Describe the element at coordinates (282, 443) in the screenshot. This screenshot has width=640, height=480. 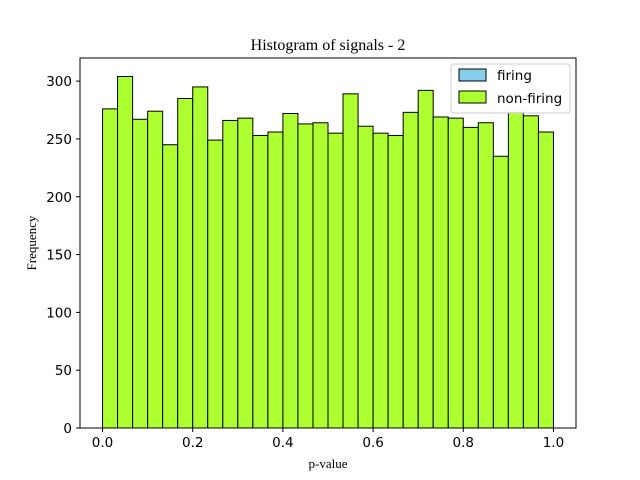
I see `x-tick-label-2: 0.4` at that location.